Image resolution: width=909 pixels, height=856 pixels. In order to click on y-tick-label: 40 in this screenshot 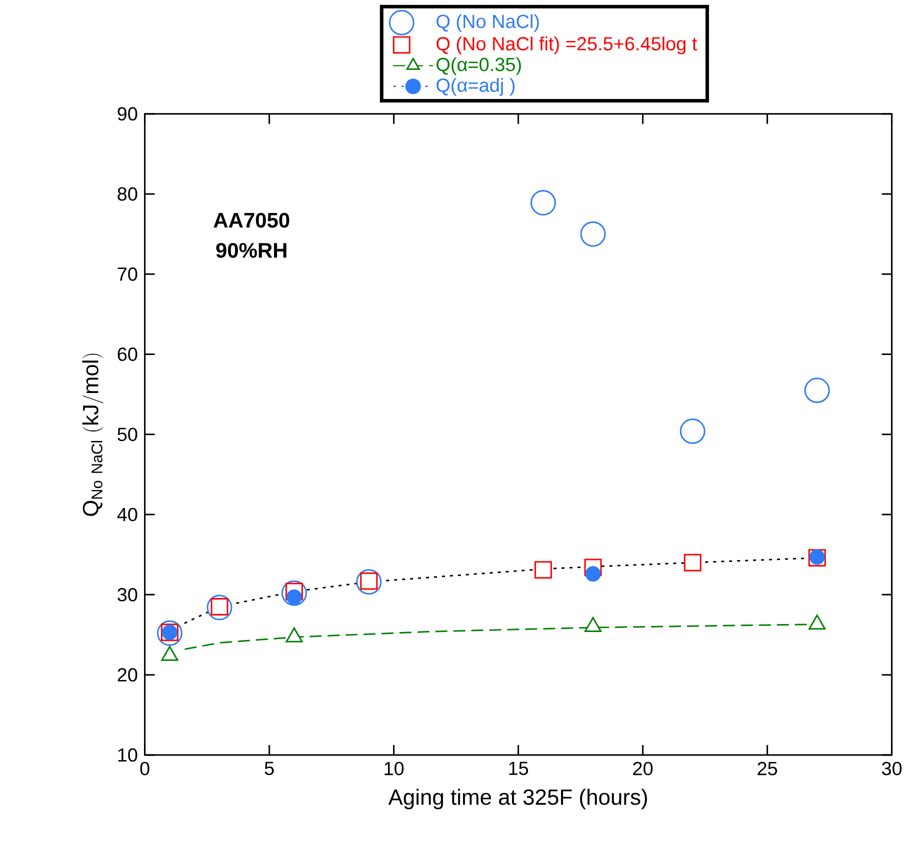, I will do `click(127, 515)`.